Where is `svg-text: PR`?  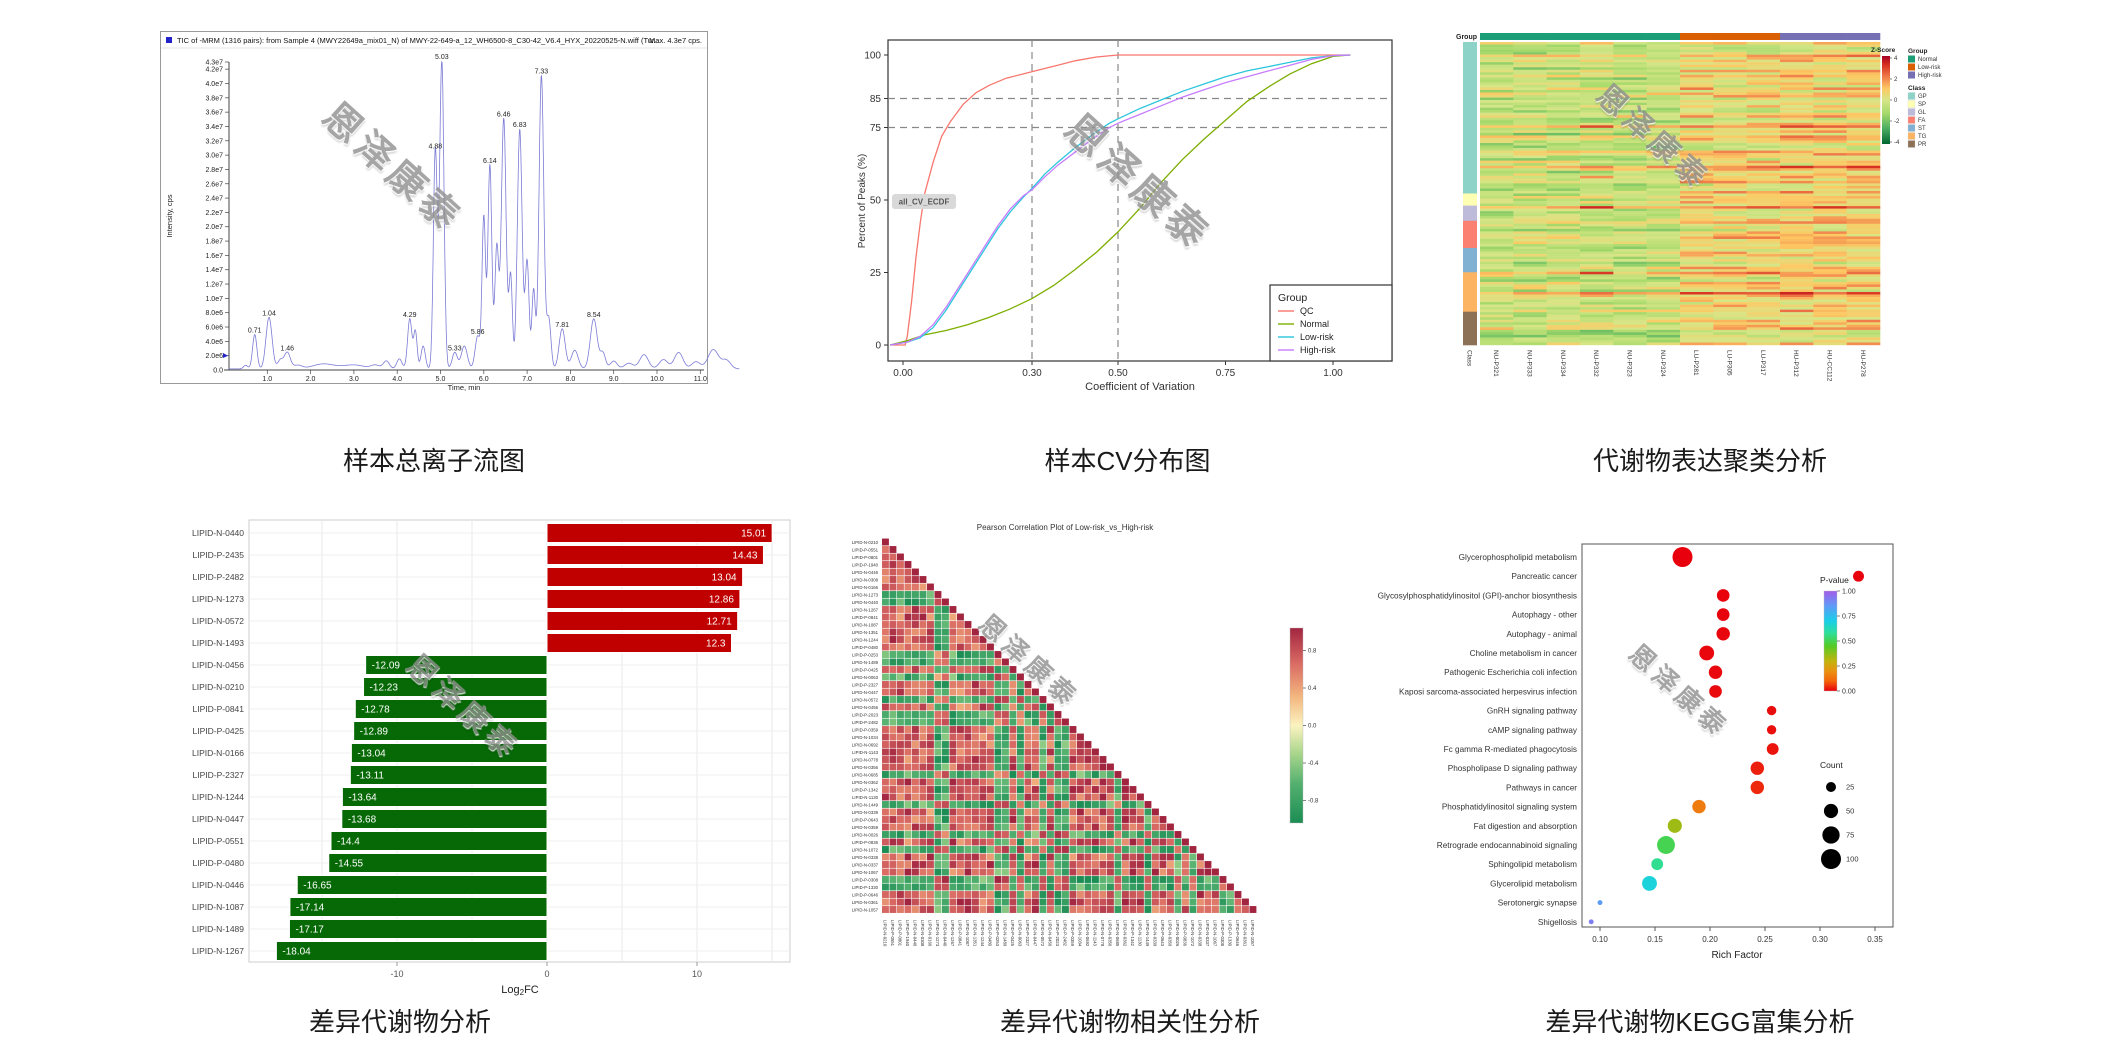
svg-text: PR is located at coordinates (1922, 145).